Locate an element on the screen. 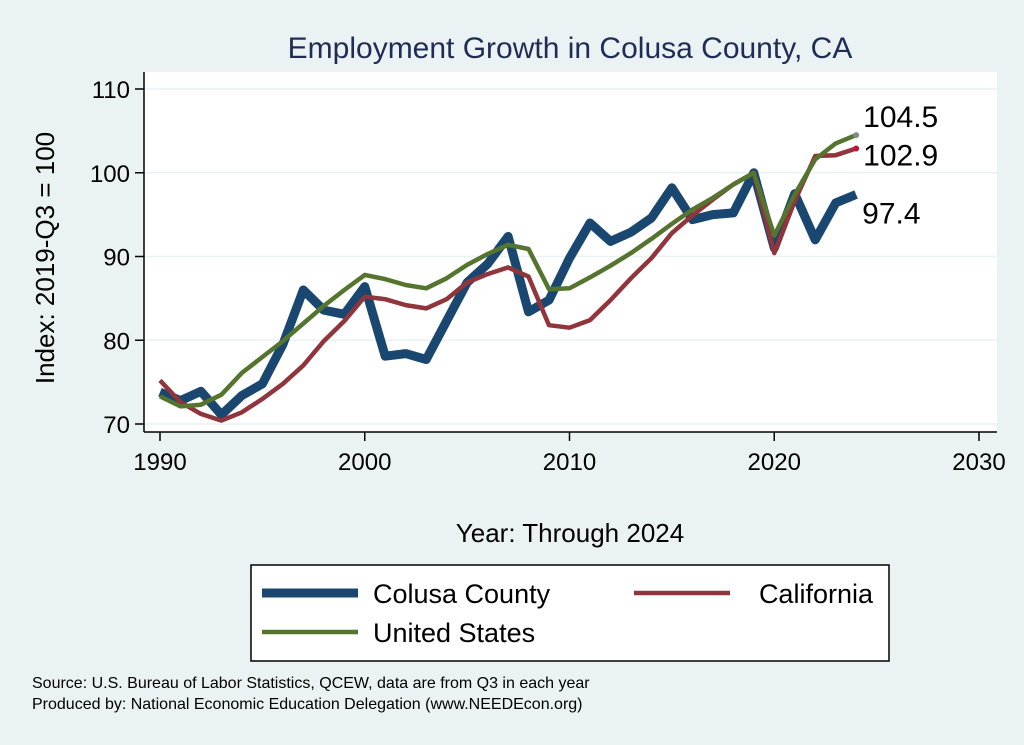  legend: Colusa County California United States is located at coordinates (568, 613).